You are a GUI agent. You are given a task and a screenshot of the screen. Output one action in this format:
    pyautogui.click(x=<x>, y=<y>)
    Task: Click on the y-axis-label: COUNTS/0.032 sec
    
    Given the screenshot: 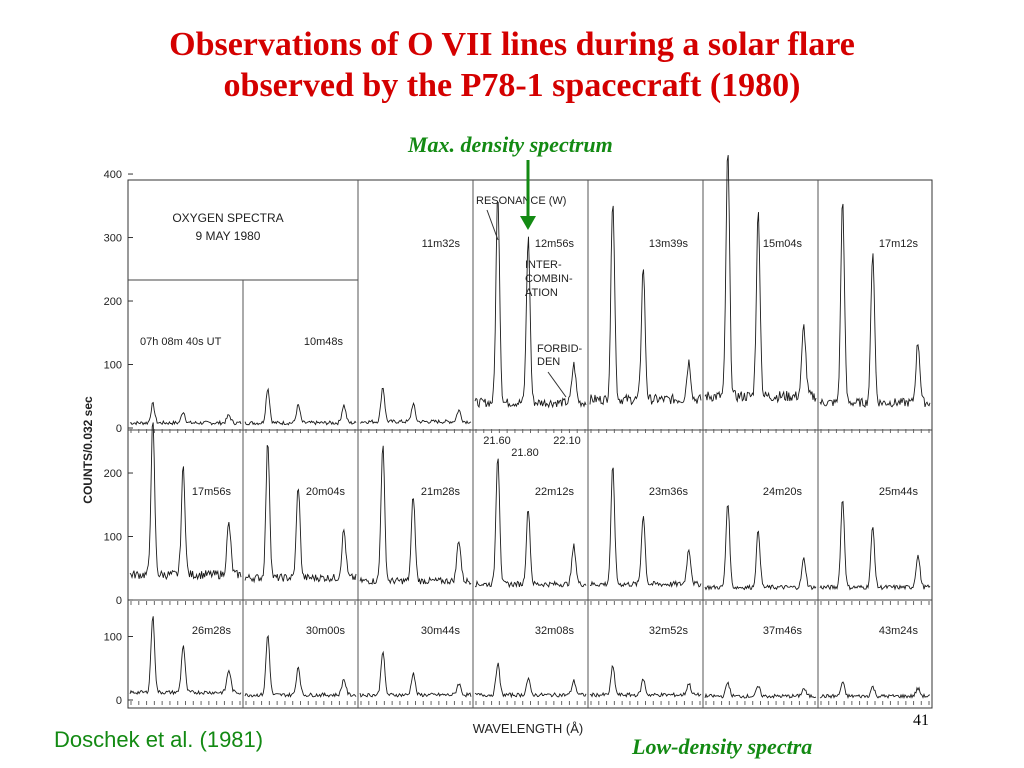 What is the action you would take?
    pyautogui.click(x=88, y=450)
    